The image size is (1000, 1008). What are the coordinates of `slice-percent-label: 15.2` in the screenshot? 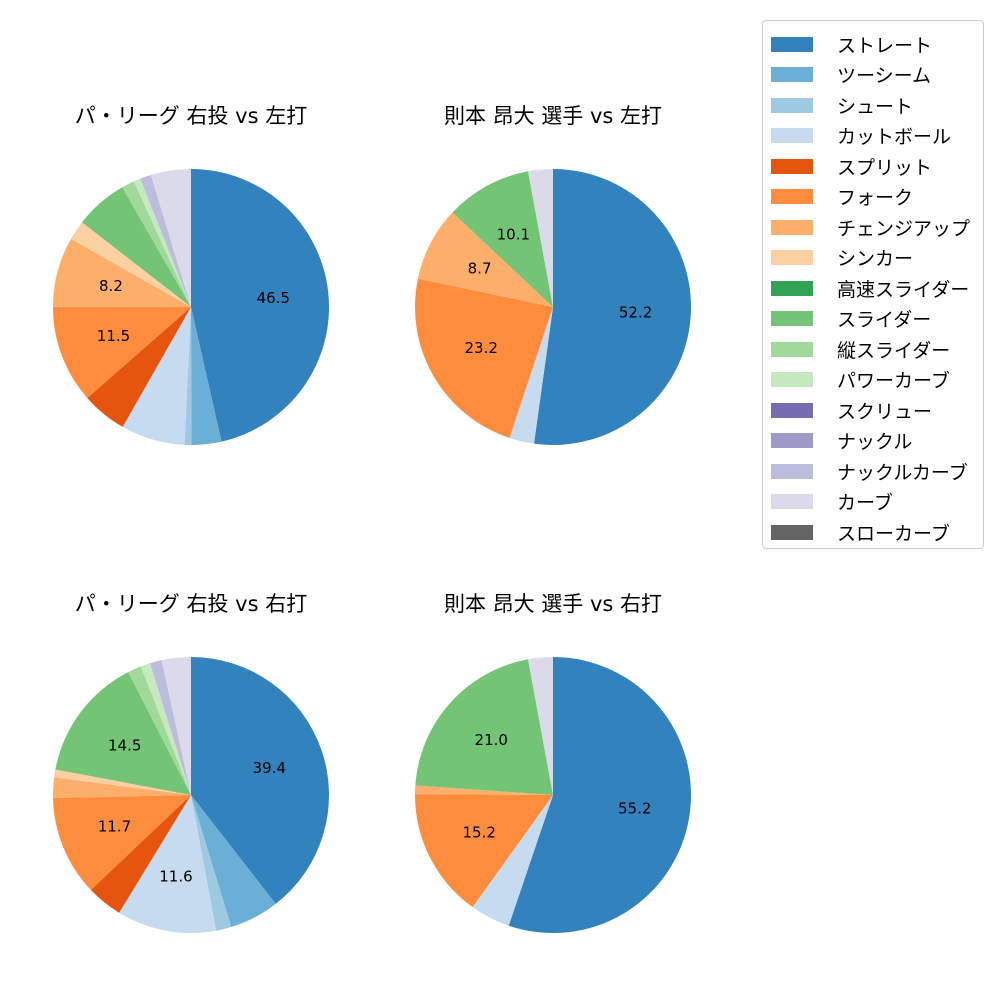 It's located at (479, 833).